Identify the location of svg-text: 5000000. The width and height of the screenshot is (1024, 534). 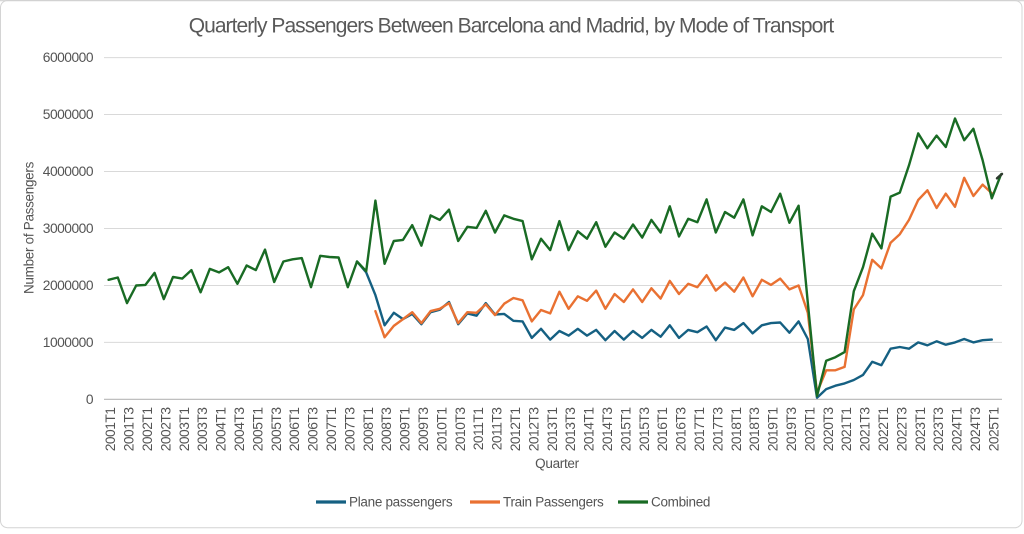
(68, 114).